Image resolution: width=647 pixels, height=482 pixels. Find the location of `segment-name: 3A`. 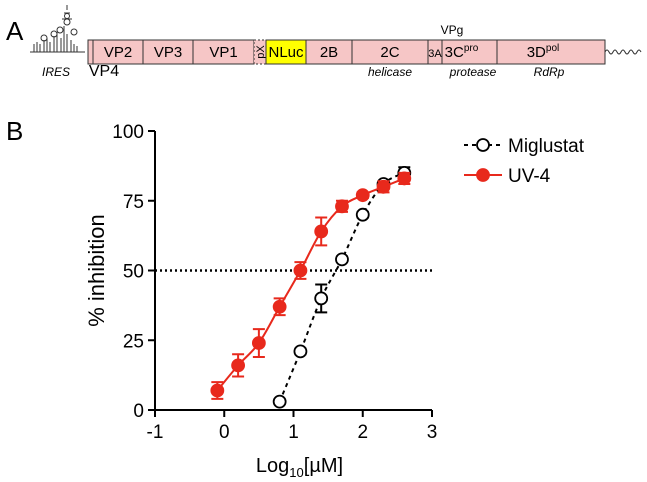

segment-name: 3A is located at coordinates (435, 54).